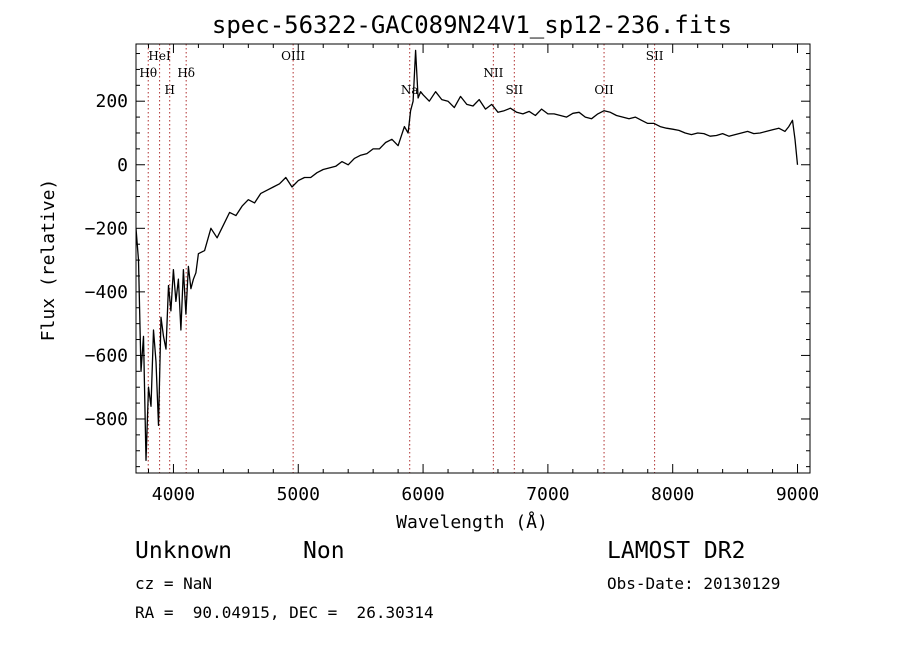  What do you see at coordinates (493, 73) in the screenshot?
I see `spectral-line-label: NII` at bounding box center [493, 73].